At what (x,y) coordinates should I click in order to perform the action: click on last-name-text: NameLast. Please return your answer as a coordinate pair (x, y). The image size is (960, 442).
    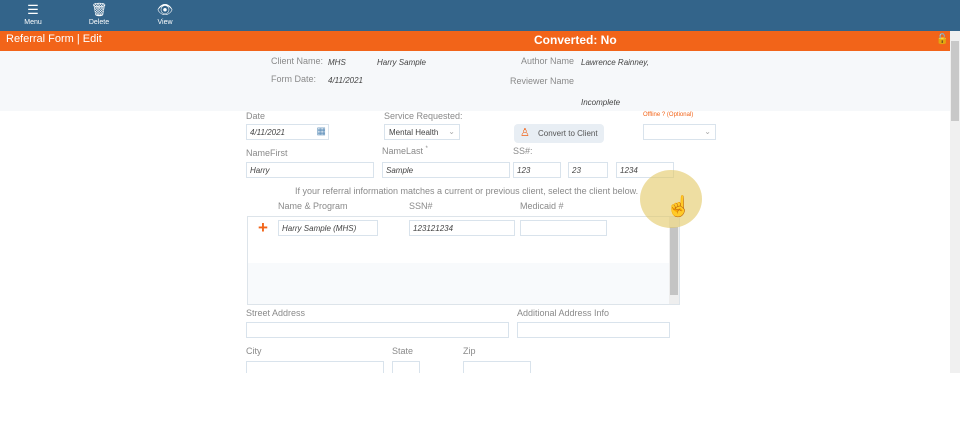
    Looking at the image, I should click on (403, 151).